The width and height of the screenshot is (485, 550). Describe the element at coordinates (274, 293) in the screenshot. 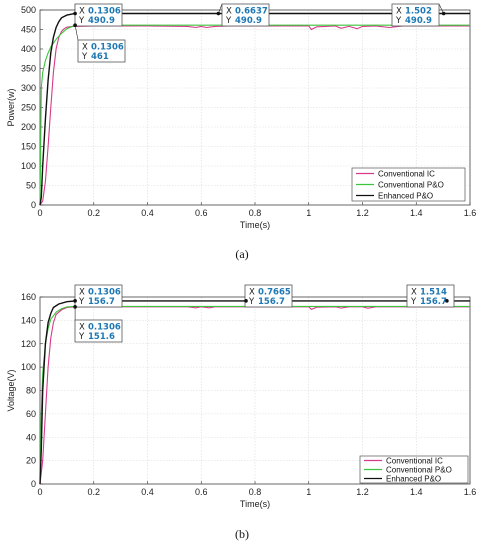

I see `datatip-x-value: 0.7665` at that location.